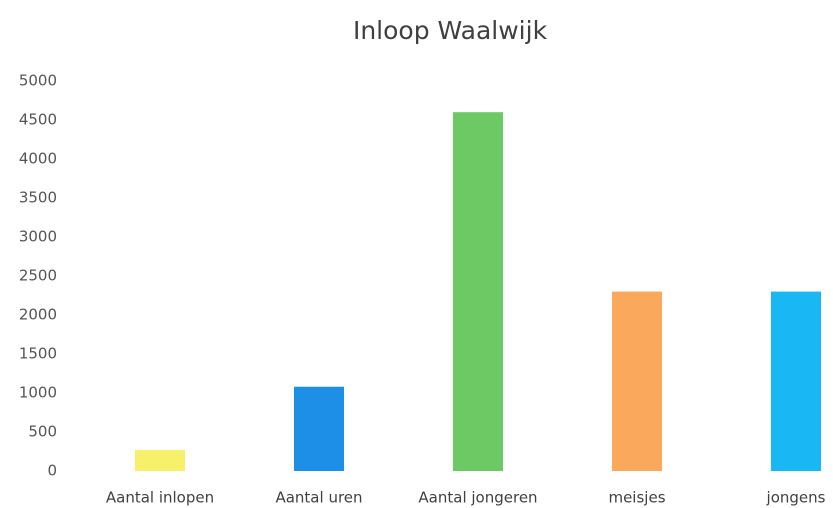 This screenshot has height=508, width=833. Describe the element at coordinates (38, 198) in the screenshot. I see `y-tick-label: 3500` at that location.